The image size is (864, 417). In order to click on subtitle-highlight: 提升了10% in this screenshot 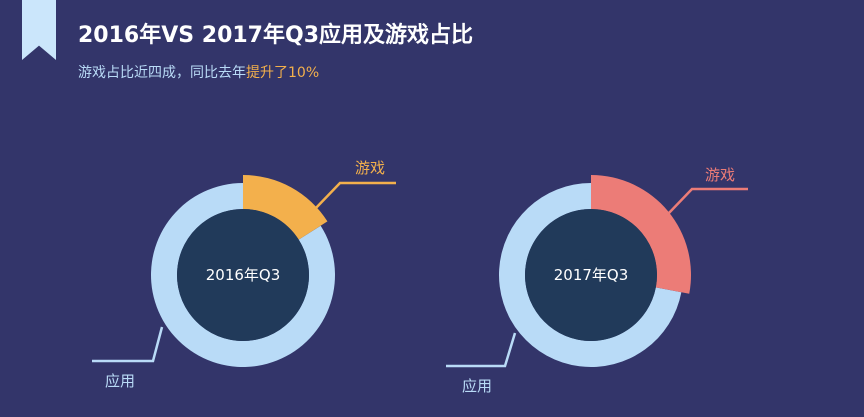, I will do `click(283, 73)`.